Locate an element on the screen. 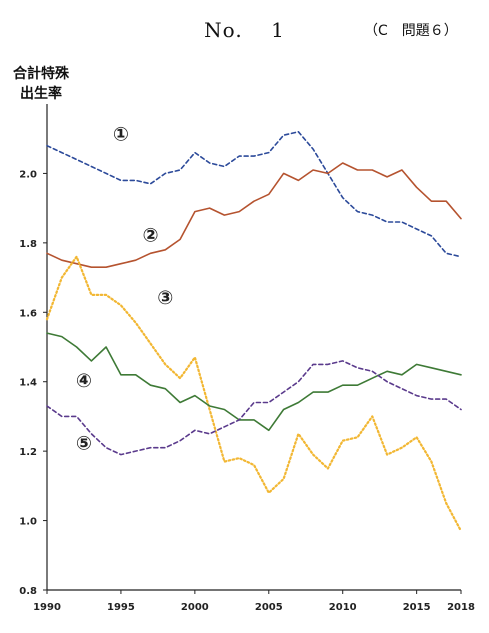  question-reference: （C 問題６） is located at coordinates (411, 31).